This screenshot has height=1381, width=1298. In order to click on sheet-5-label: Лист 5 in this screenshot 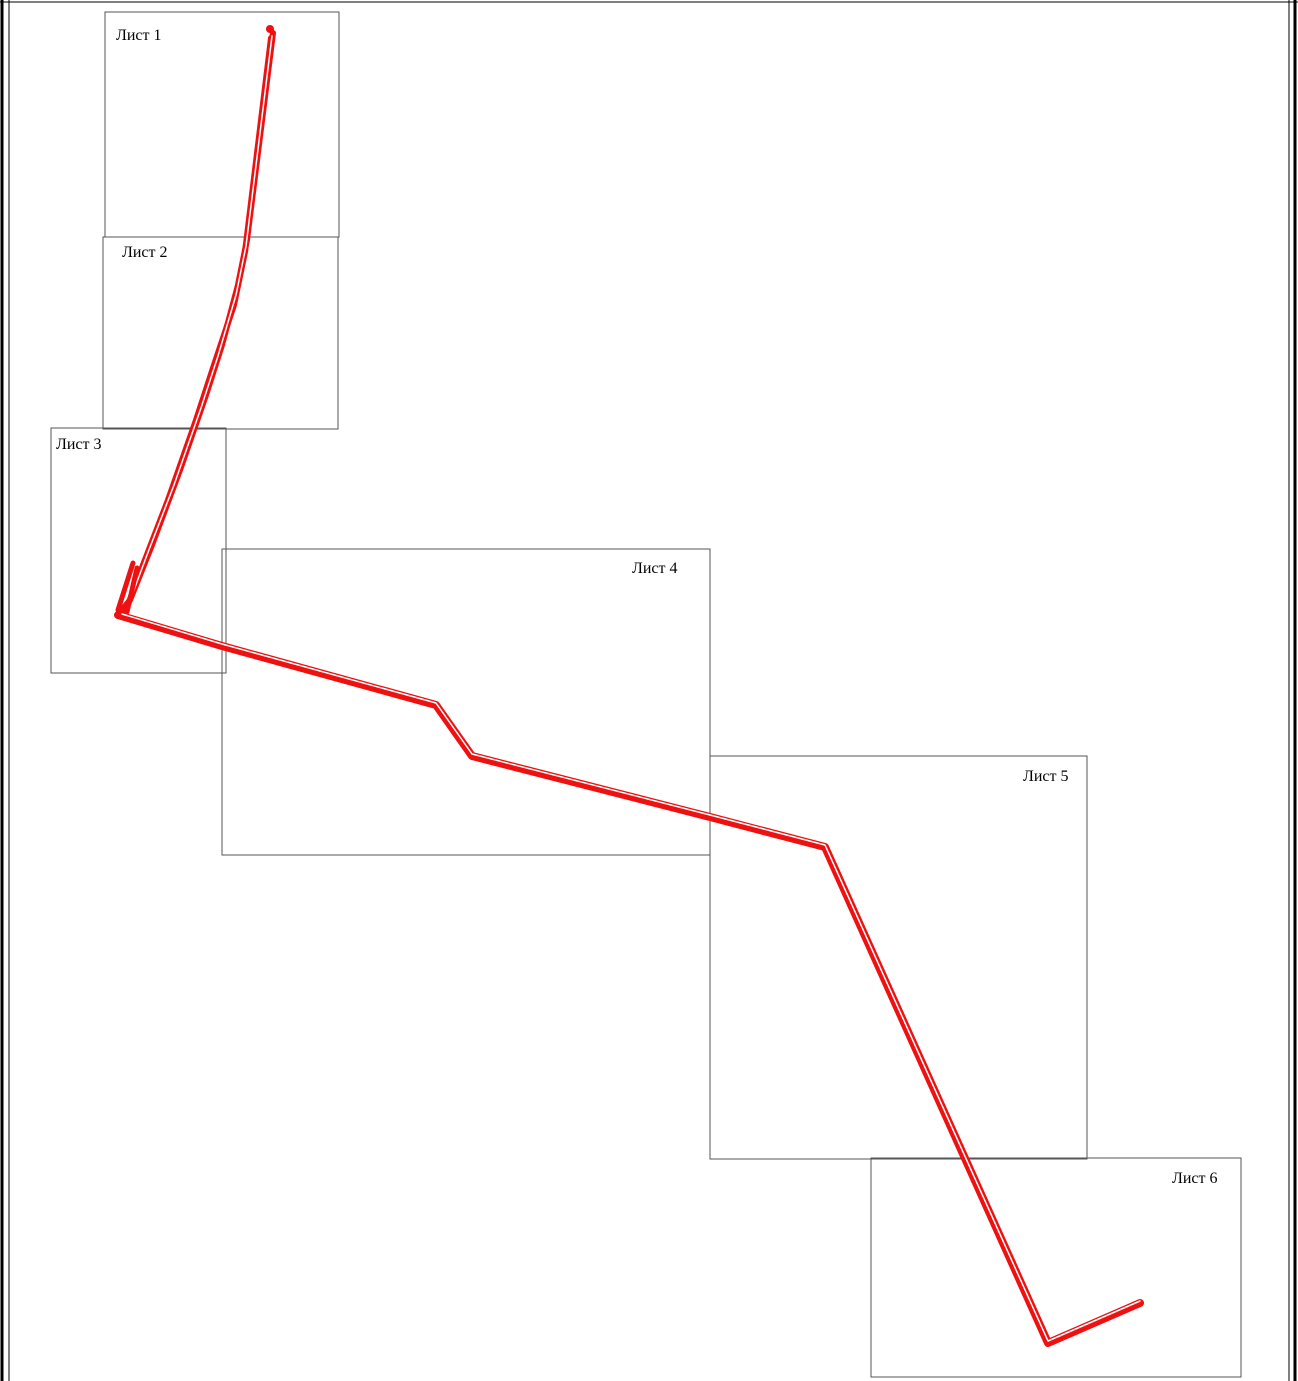, I will do `click(1046, 776)`.